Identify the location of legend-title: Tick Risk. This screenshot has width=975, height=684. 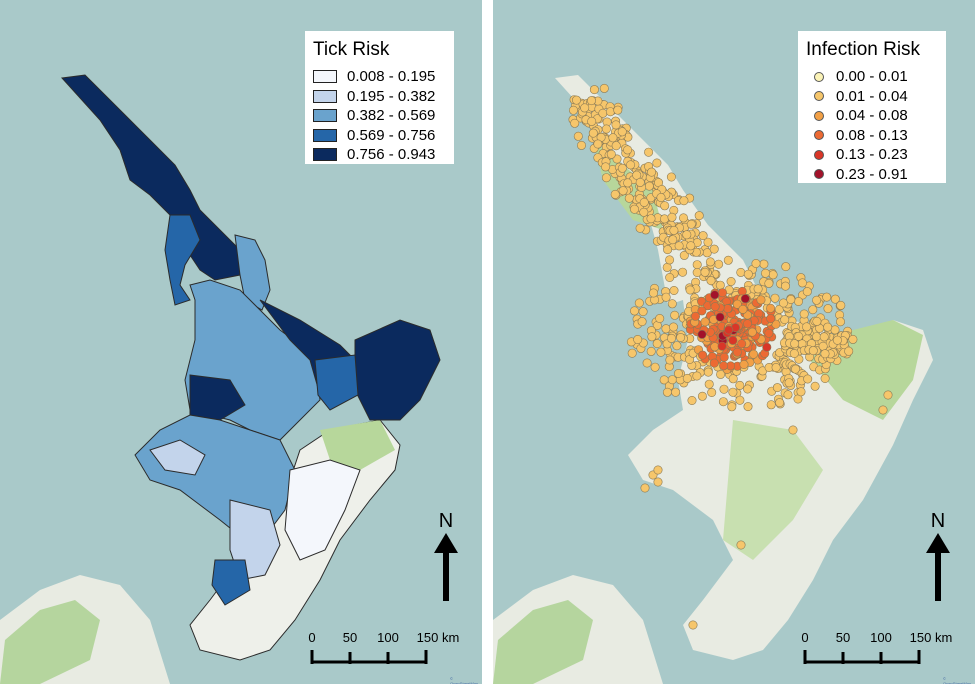
(351, 49).